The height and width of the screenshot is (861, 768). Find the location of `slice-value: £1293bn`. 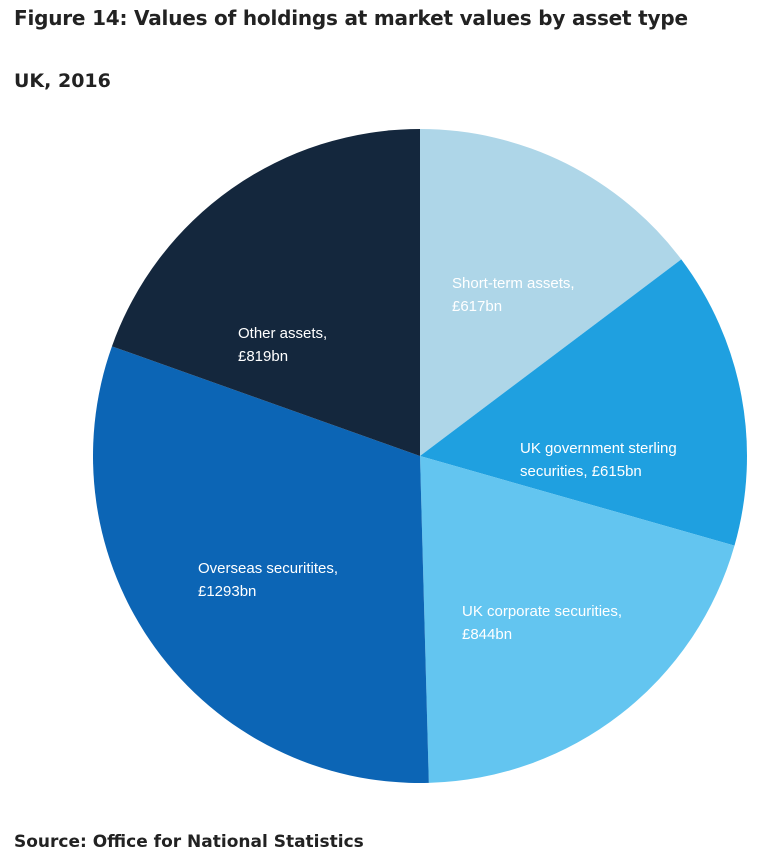

slice-value: £1293bn is located at coordinates (227, 591).